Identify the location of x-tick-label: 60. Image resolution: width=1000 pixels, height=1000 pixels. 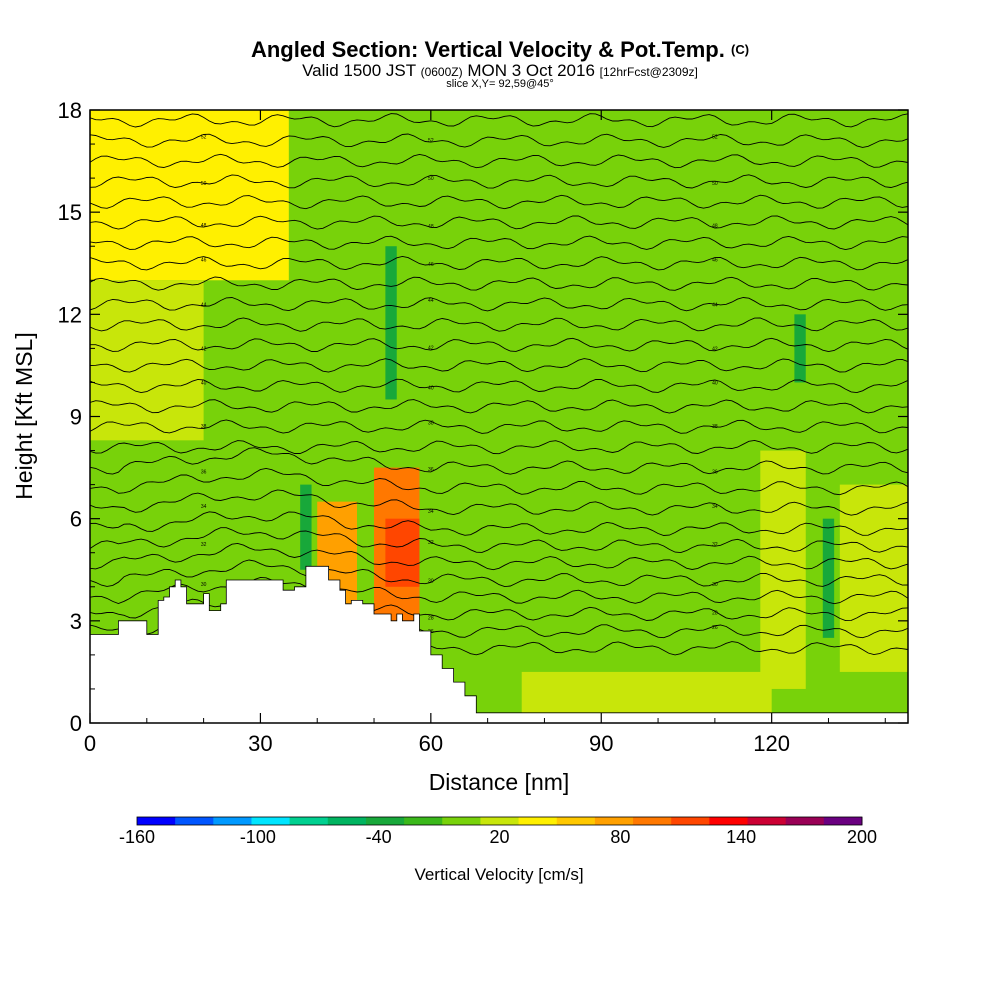
(431, 743).